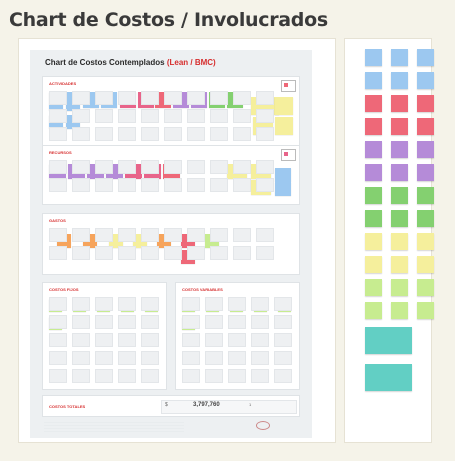 The image size is (455, 461). Describe the element at coordinates (237, 336) in the screenshot. I see `section-costos-variables: COSTOS VARIABLES` at that location.